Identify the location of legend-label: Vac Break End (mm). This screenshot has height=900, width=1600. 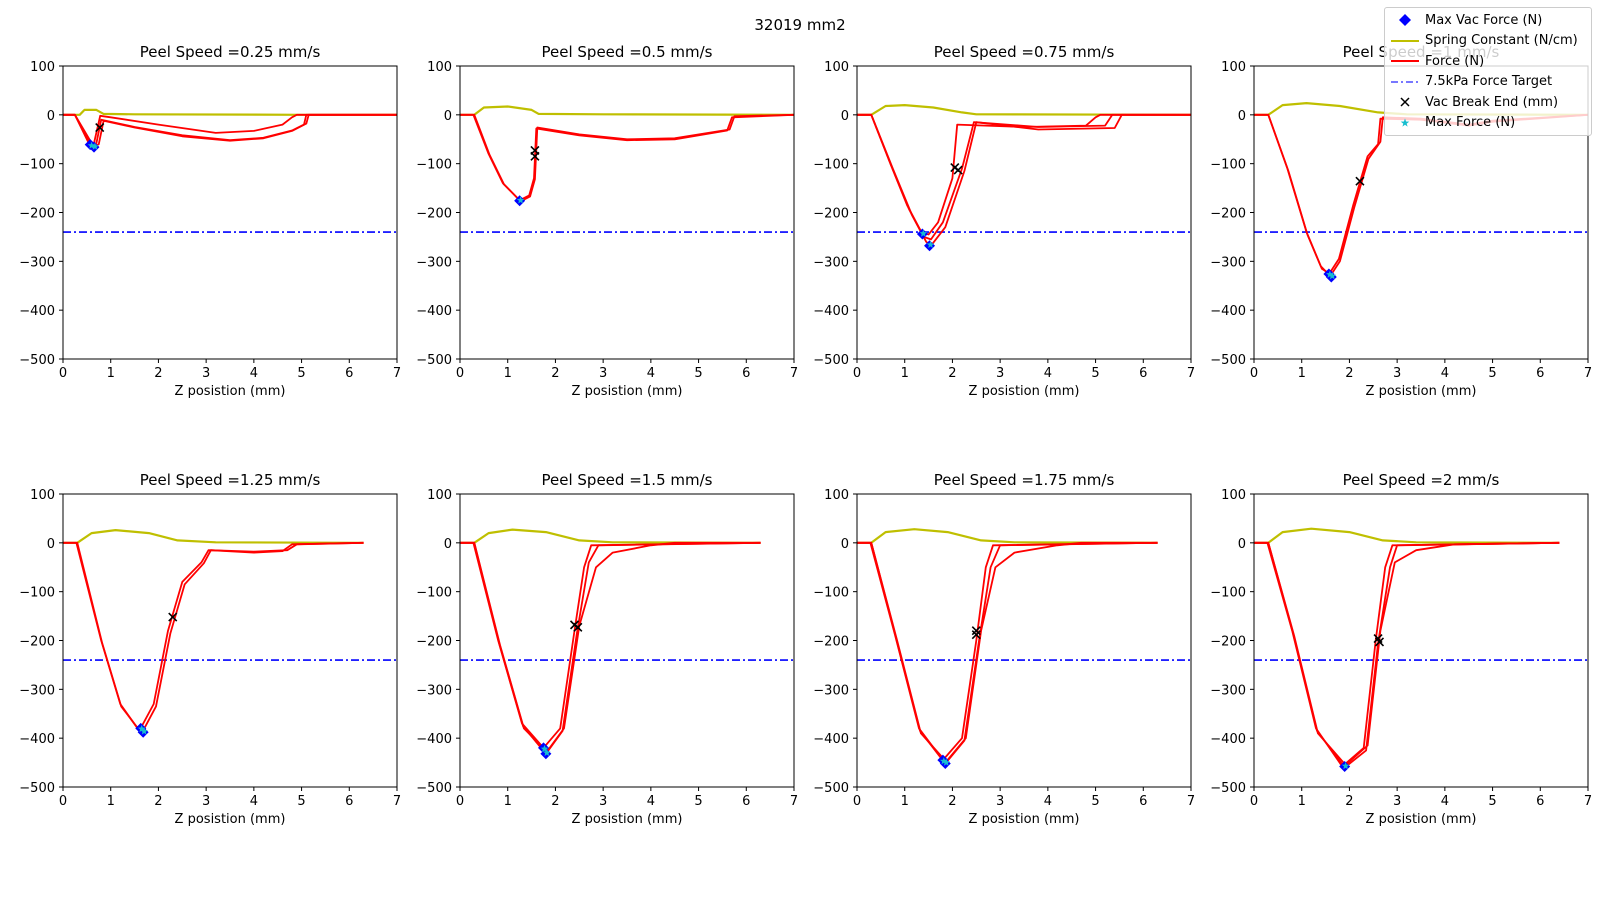
(1492, 102).